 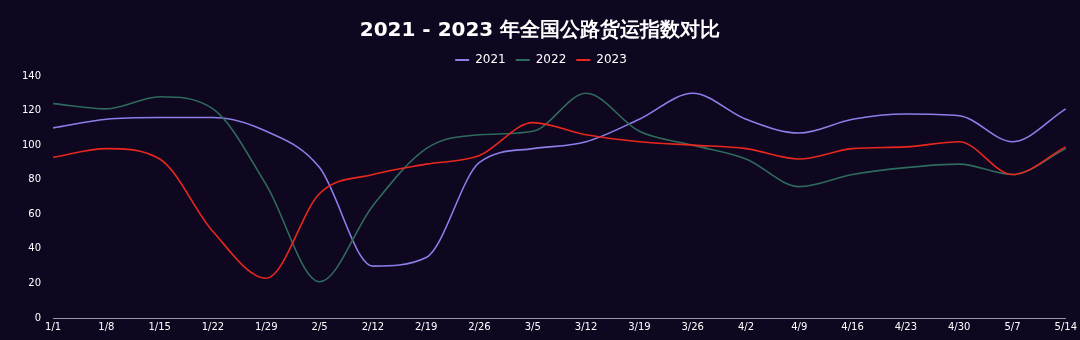 What do you see at coordinates (479, 326) in the screenshot?
I see `x-tick-label: 2/26` at bounding box center [479, 326].